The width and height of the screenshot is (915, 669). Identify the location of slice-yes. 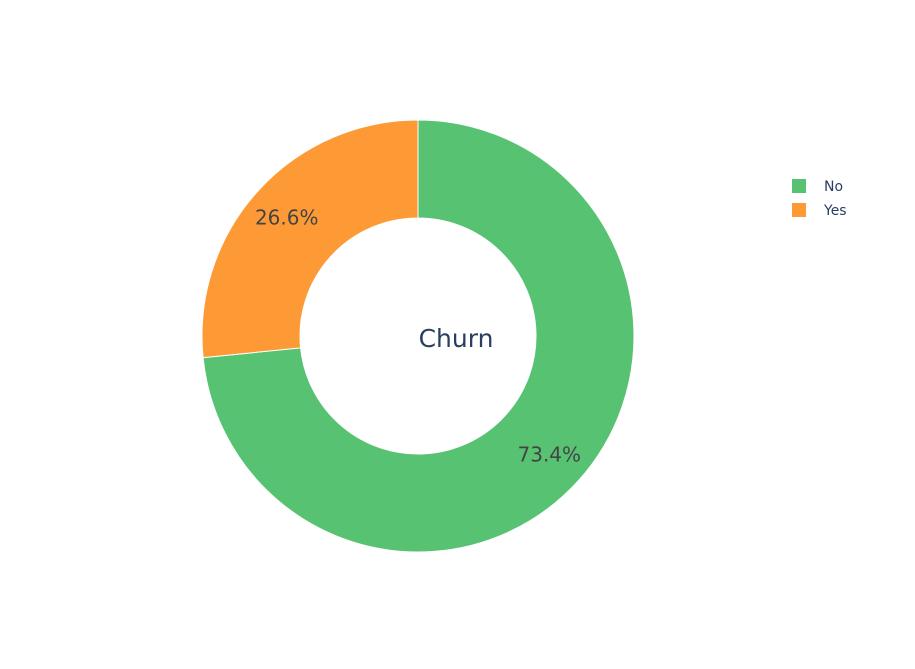
(310, 239).